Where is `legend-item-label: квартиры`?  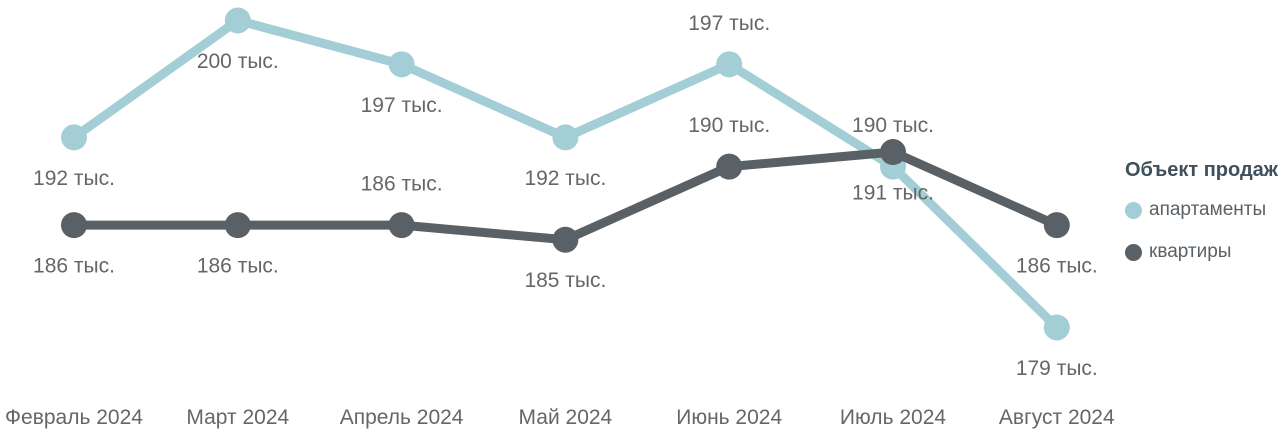
legend-item-label: квартиры is located at coordinates (1190, 251).